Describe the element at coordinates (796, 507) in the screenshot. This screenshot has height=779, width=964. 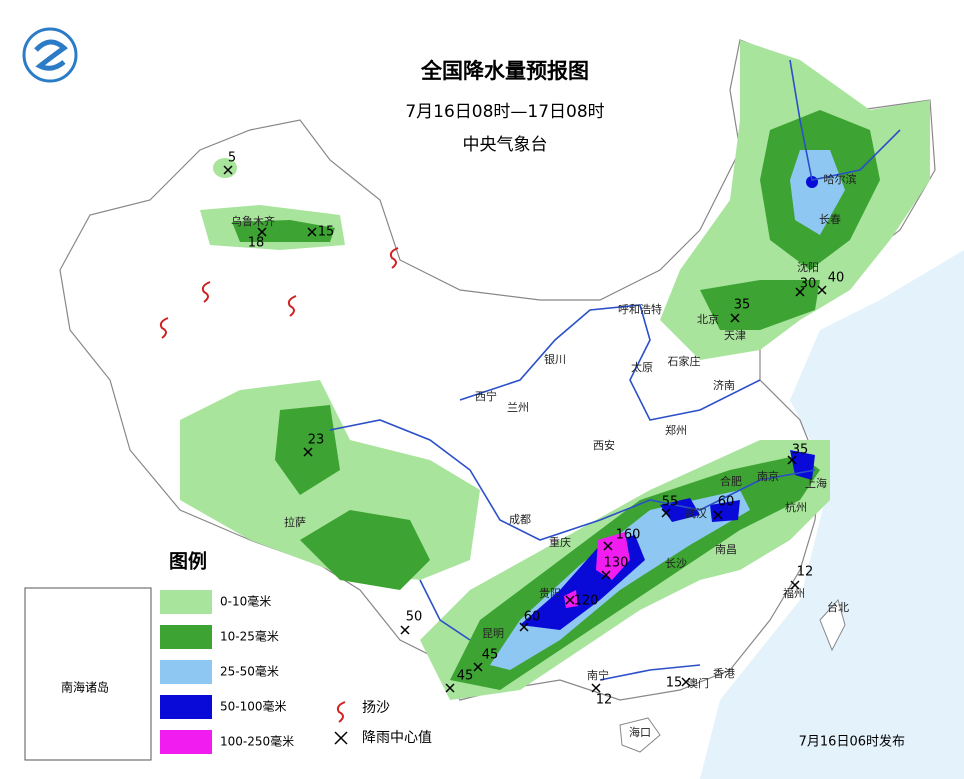
I see `city-label: 杭州` at that location.